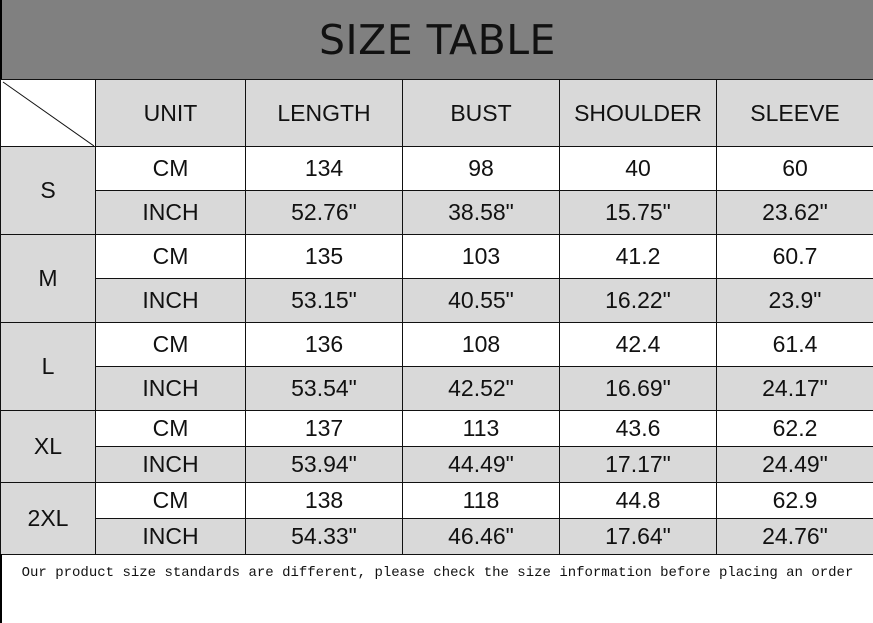 This screenshot has height=623, width=873. I want to click on value-cell: 42.52", so click(481, 388).